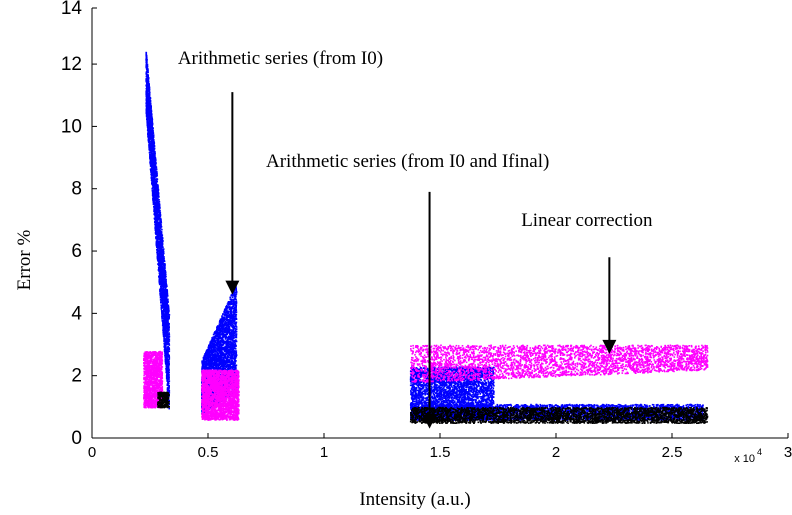  I want to click on y-tick-label: 2, so click(76, 376).